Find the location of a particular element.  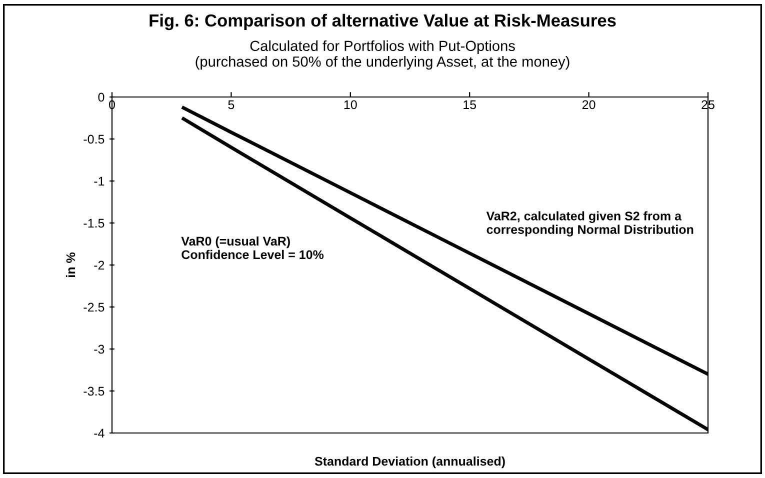

y-tick-label: -2.5 is located at coordinates (94, 307).